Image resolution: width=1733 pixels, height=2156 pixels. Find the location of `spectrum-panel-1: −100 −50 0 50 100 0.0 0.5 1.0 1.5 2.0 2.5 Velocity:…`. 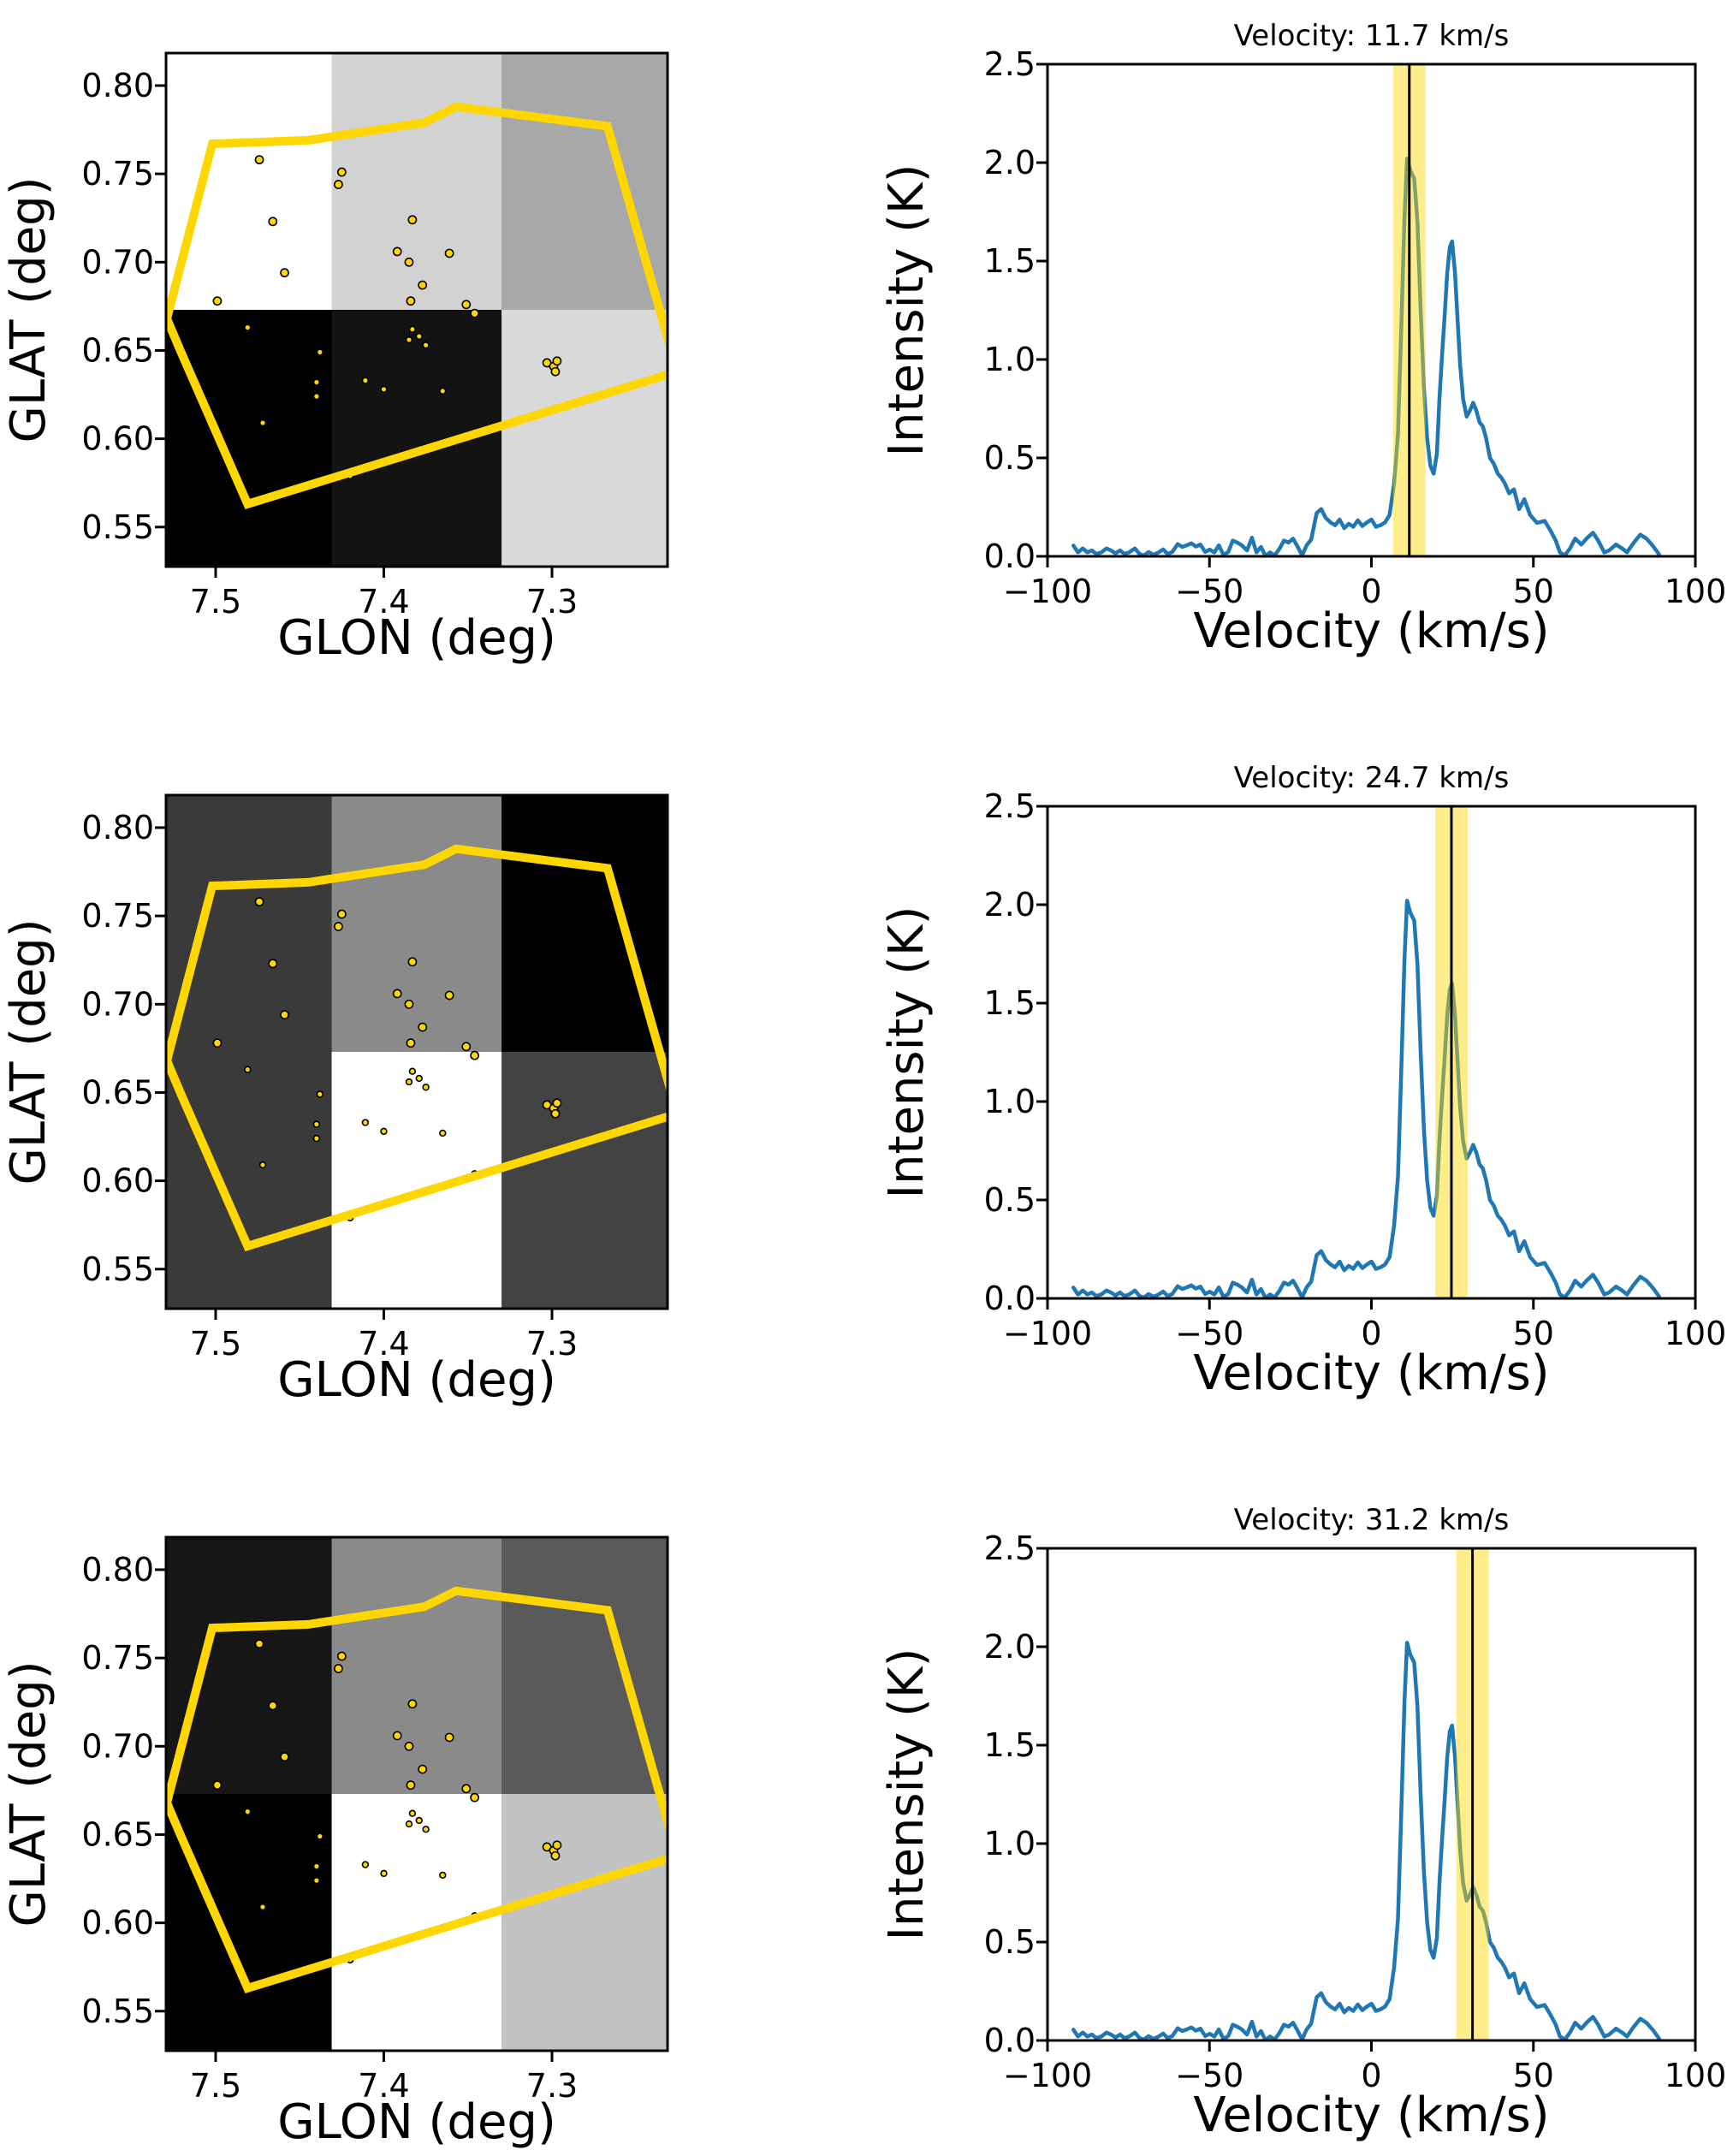

spectrum-panel-1: −100 −50 0 50 100 0.0 0.5 1.0 1.5 2.0 2.5 Velocity:… is located at coordinates (1303, 339).